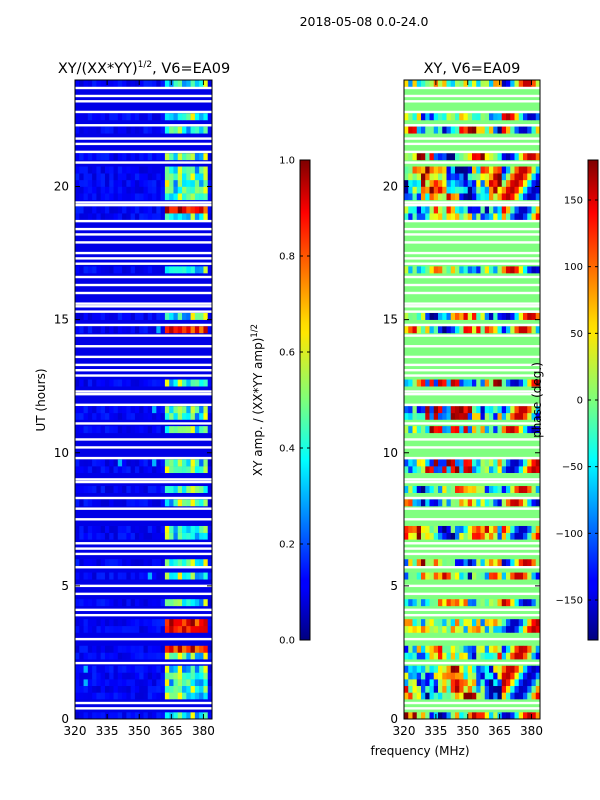 The width and height of the screenshot is (600, 800). I want to click on x-tick-label: 335, so click(435, 731).